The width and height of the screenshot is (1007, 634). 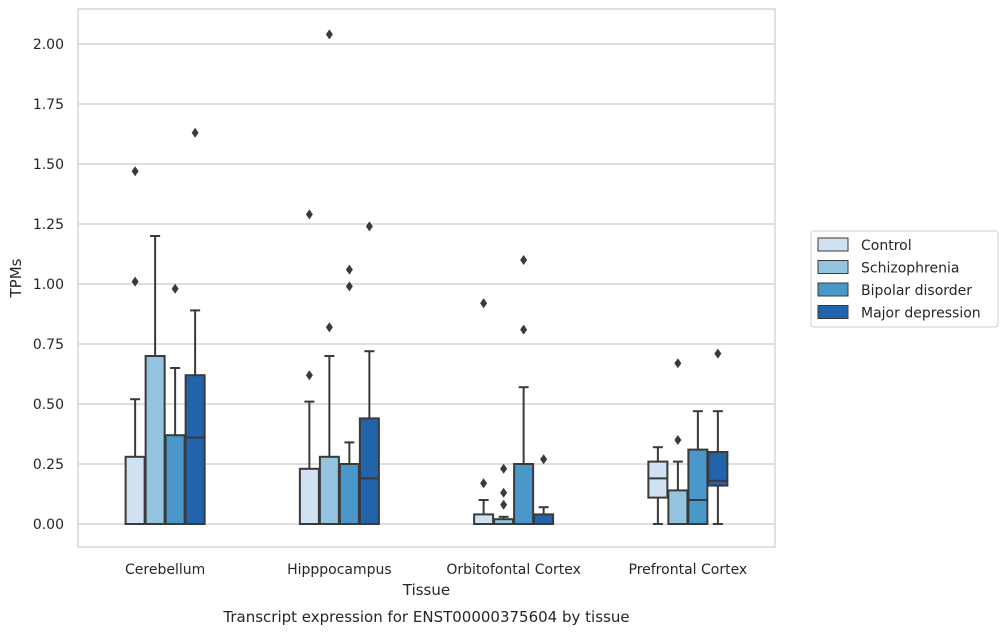 What do you see at coordinates (48, 165) in the screenshot?
I see `y-tick-label: 1.50` at bounding box center [48, 165].